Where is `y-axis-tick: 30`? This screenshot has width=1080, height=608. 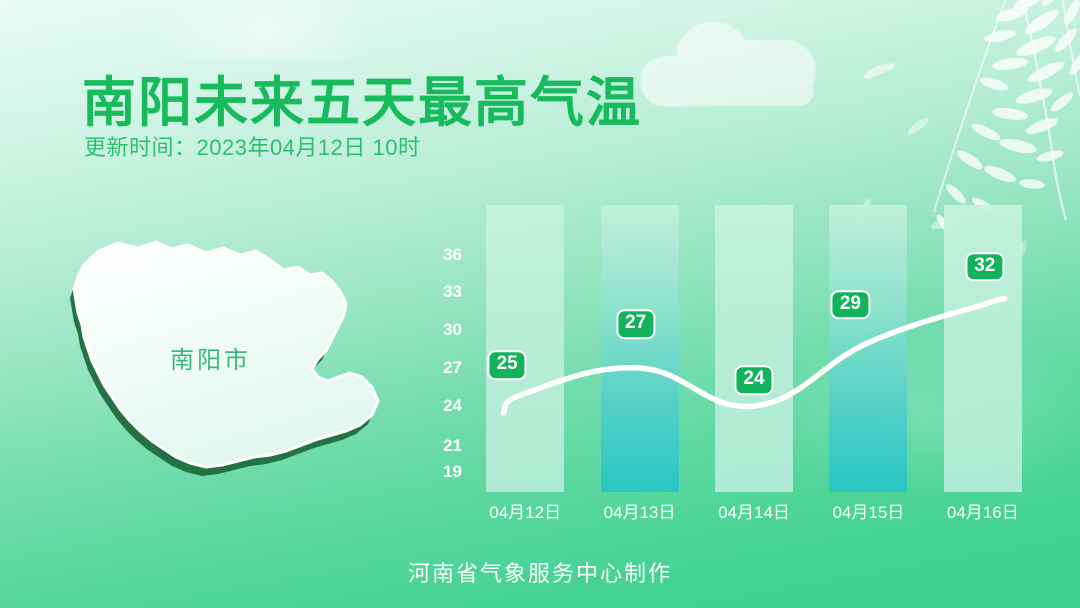 y-axis-tick: 30 is located at coordinates (452, 329).